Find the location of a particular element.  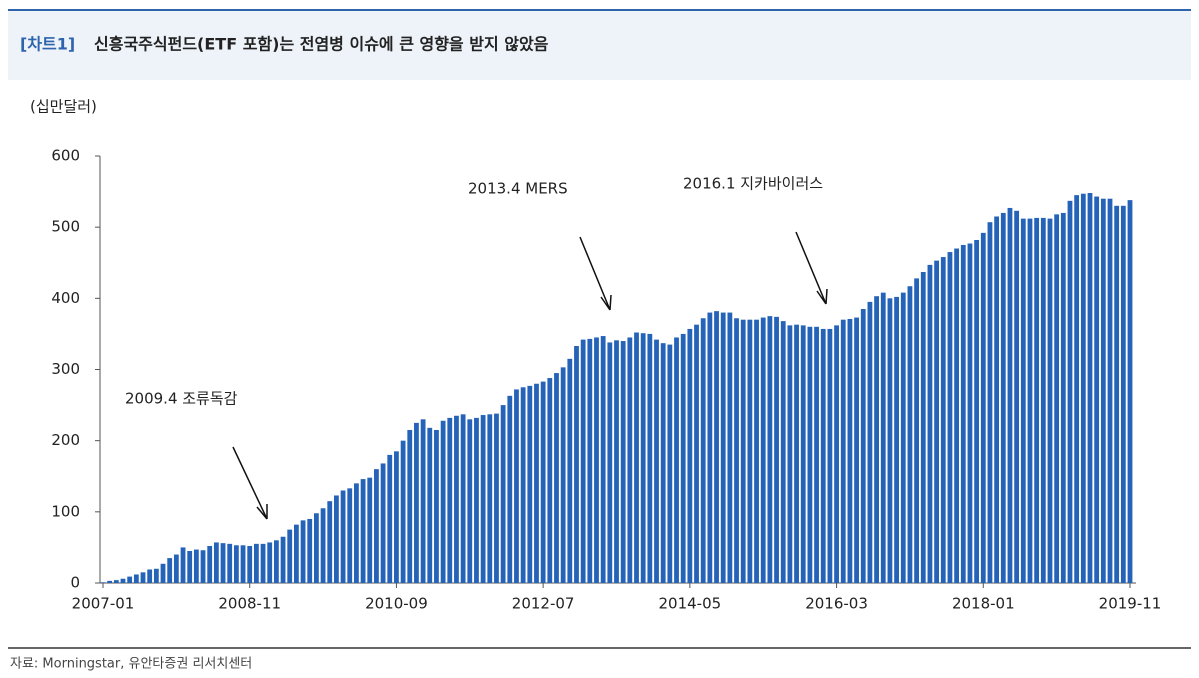

x-tick-label: 2007-01 is located at coordinates (103, 604).